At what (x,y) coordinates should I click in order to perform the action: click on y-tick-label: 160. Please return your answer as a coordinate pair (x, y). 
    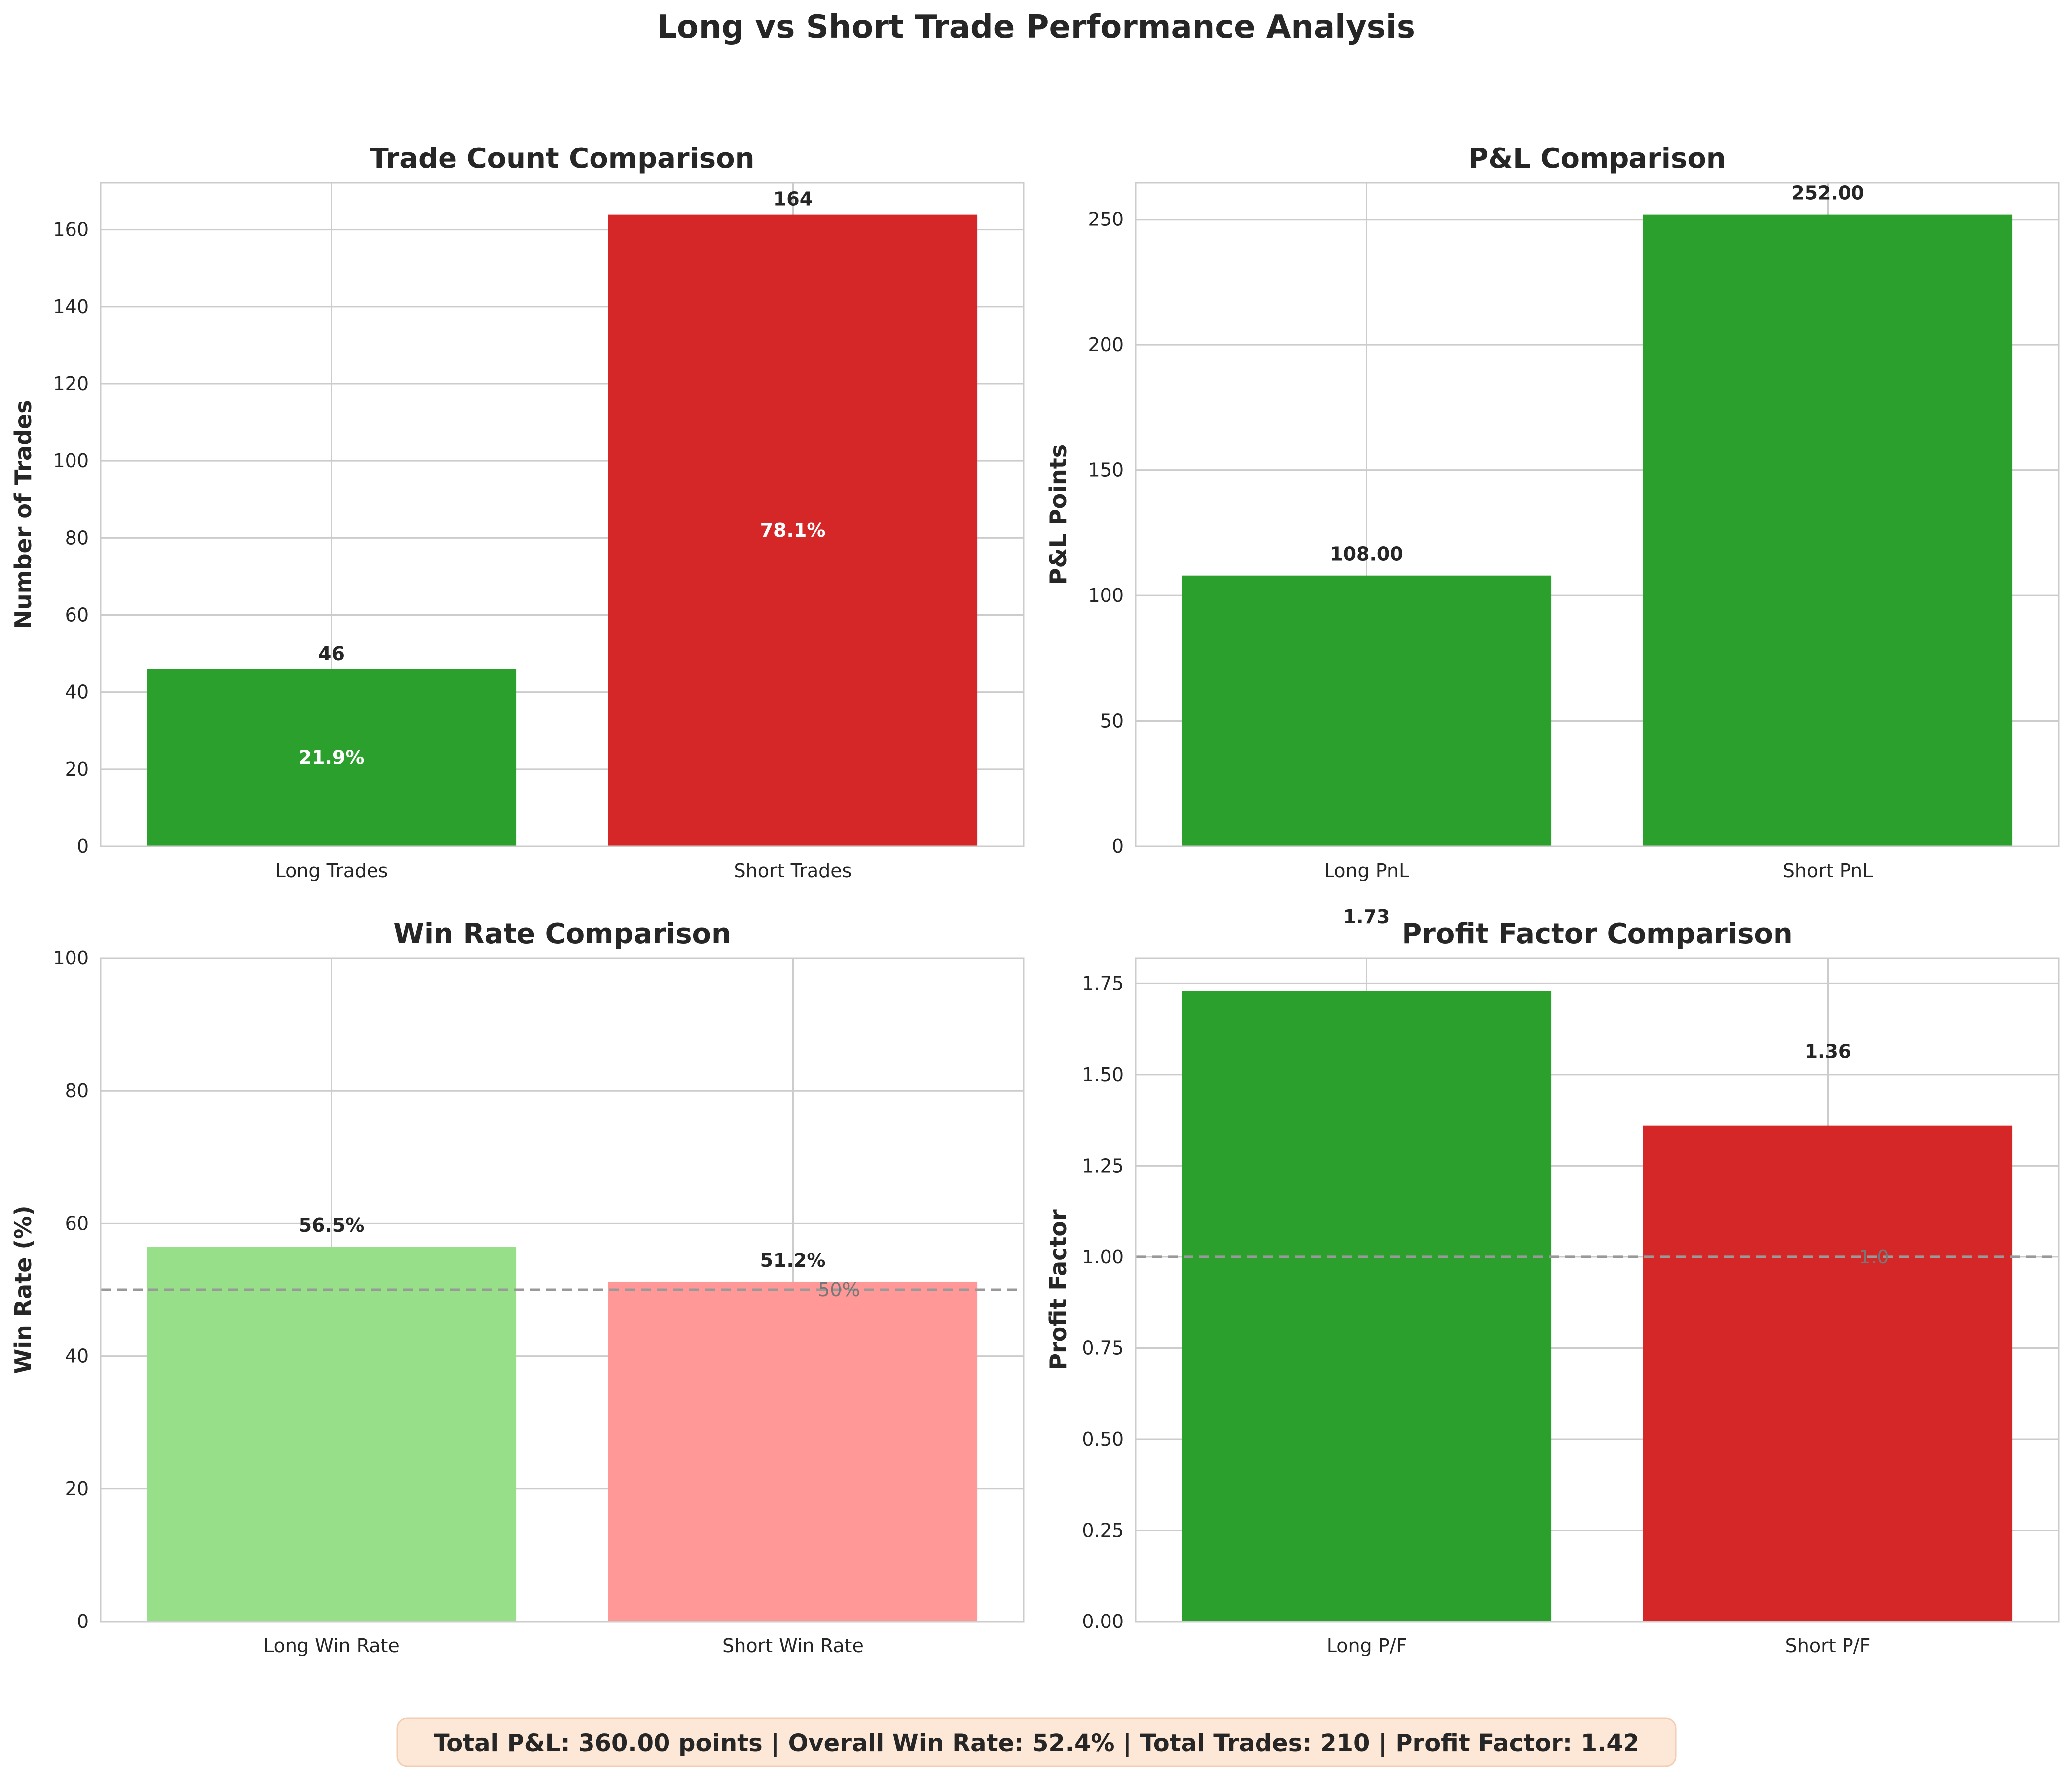
    Looking at the image, I should click on (71, 230).